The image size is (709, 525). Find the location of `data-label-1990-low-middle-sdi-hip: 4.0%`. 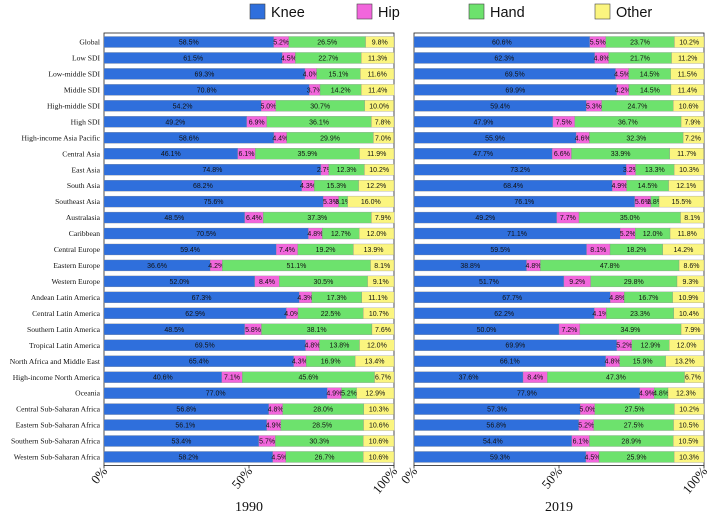

data-label-1990-low-middle-sdi-hip: 4.0% is located at coordinates (311, 74).